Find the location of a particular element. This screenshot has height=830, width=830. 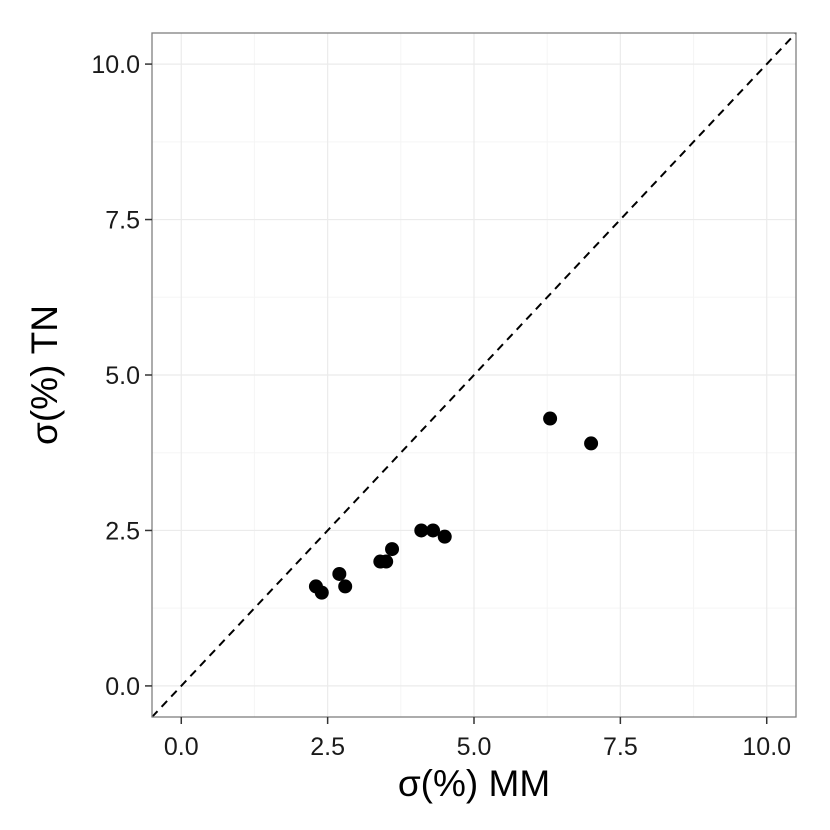

y-tick-label: 10.0 is located at coordinates (115, 65).